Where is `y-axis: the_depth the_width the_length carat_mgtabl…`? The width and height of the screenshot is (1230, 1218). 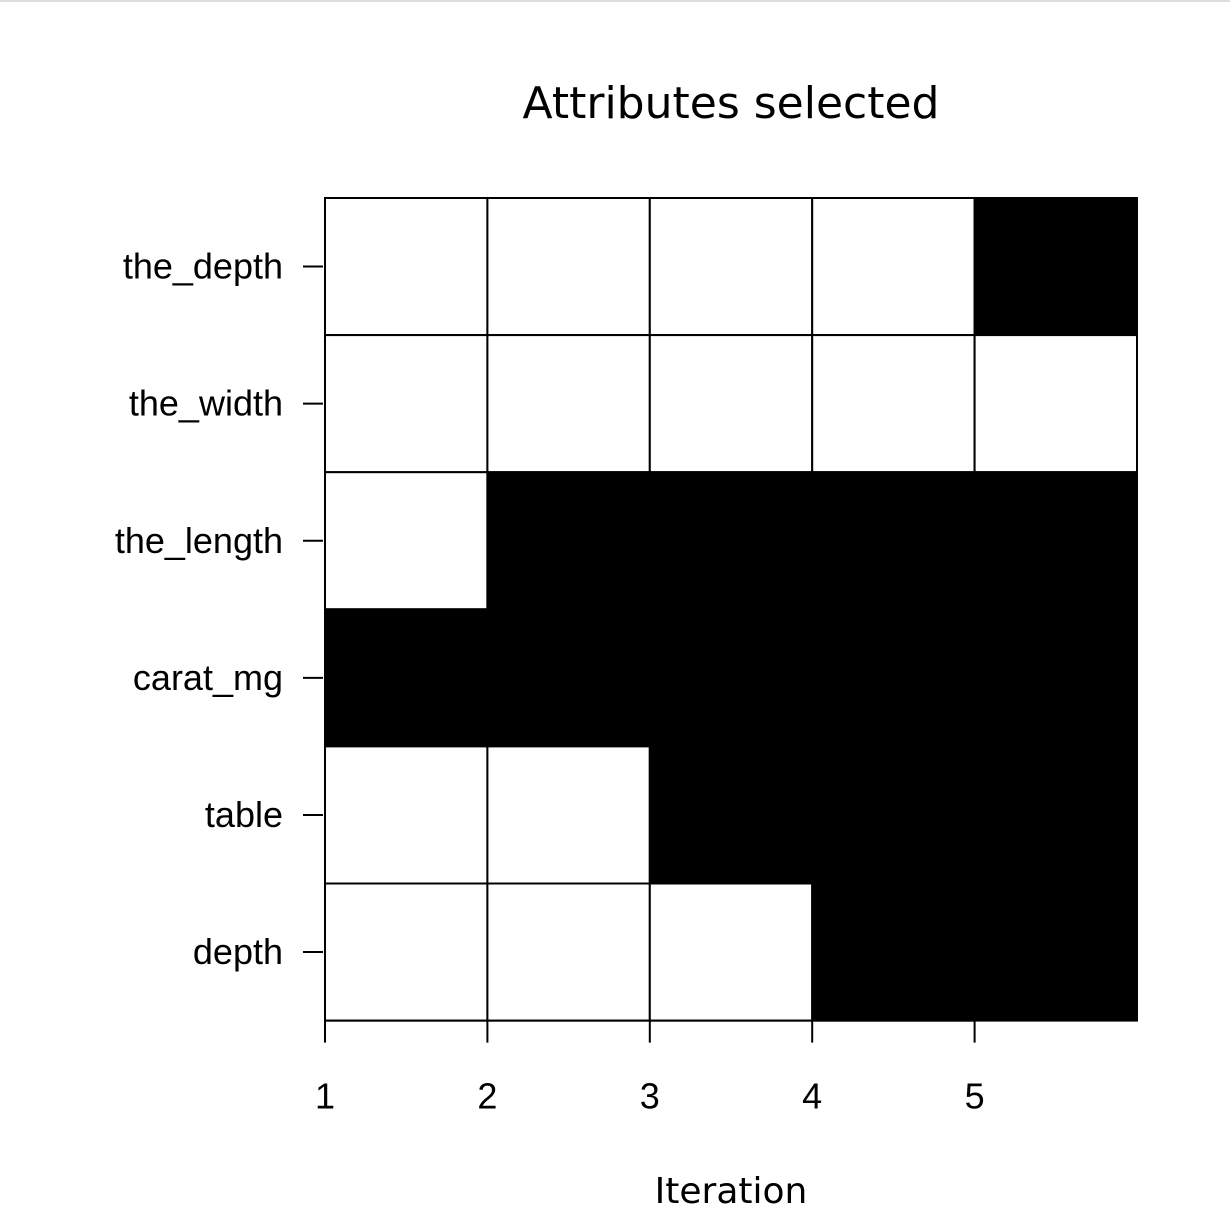
y-axis: the_depth the_width the_length carat_mgtabl… is located at coordinates (219, 609).